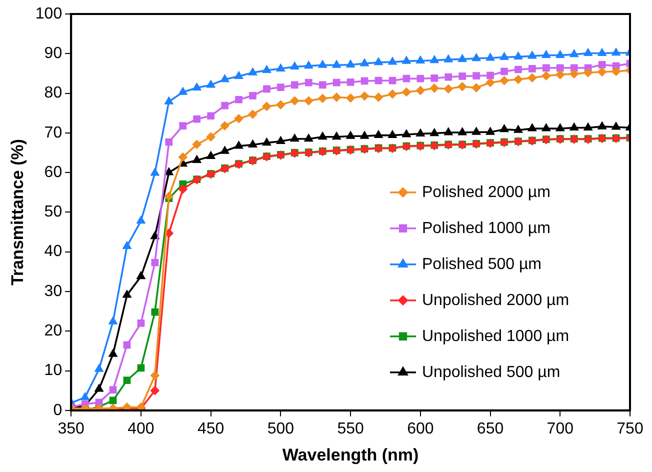 The height and width of the screenshot is (472, 652). What do you see at coordinates (350, 454) in the screenshot?
I see `x-axis-title: Wavelength (nm)` at bounding box center [350, 454].